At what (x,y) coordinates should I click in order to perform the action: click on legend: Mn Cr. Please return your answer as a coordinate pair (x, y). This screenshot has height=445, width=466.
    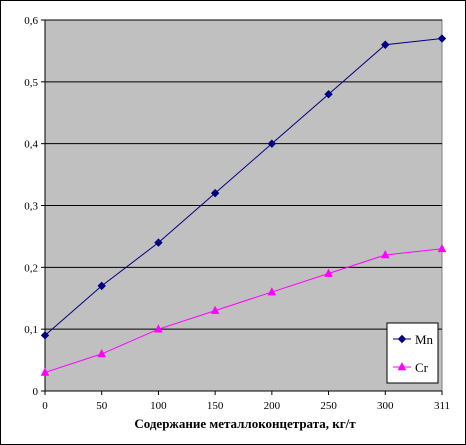
    Looking at the image, I should click on (412, 353).